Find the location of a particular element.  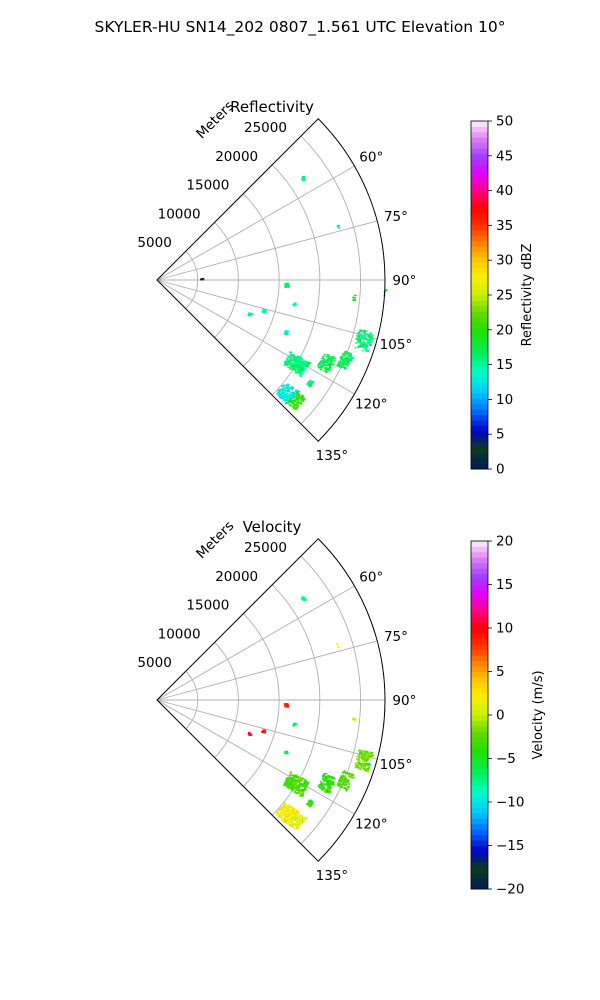

r-tick-label: 25000 is located at coordinates (265, 548).